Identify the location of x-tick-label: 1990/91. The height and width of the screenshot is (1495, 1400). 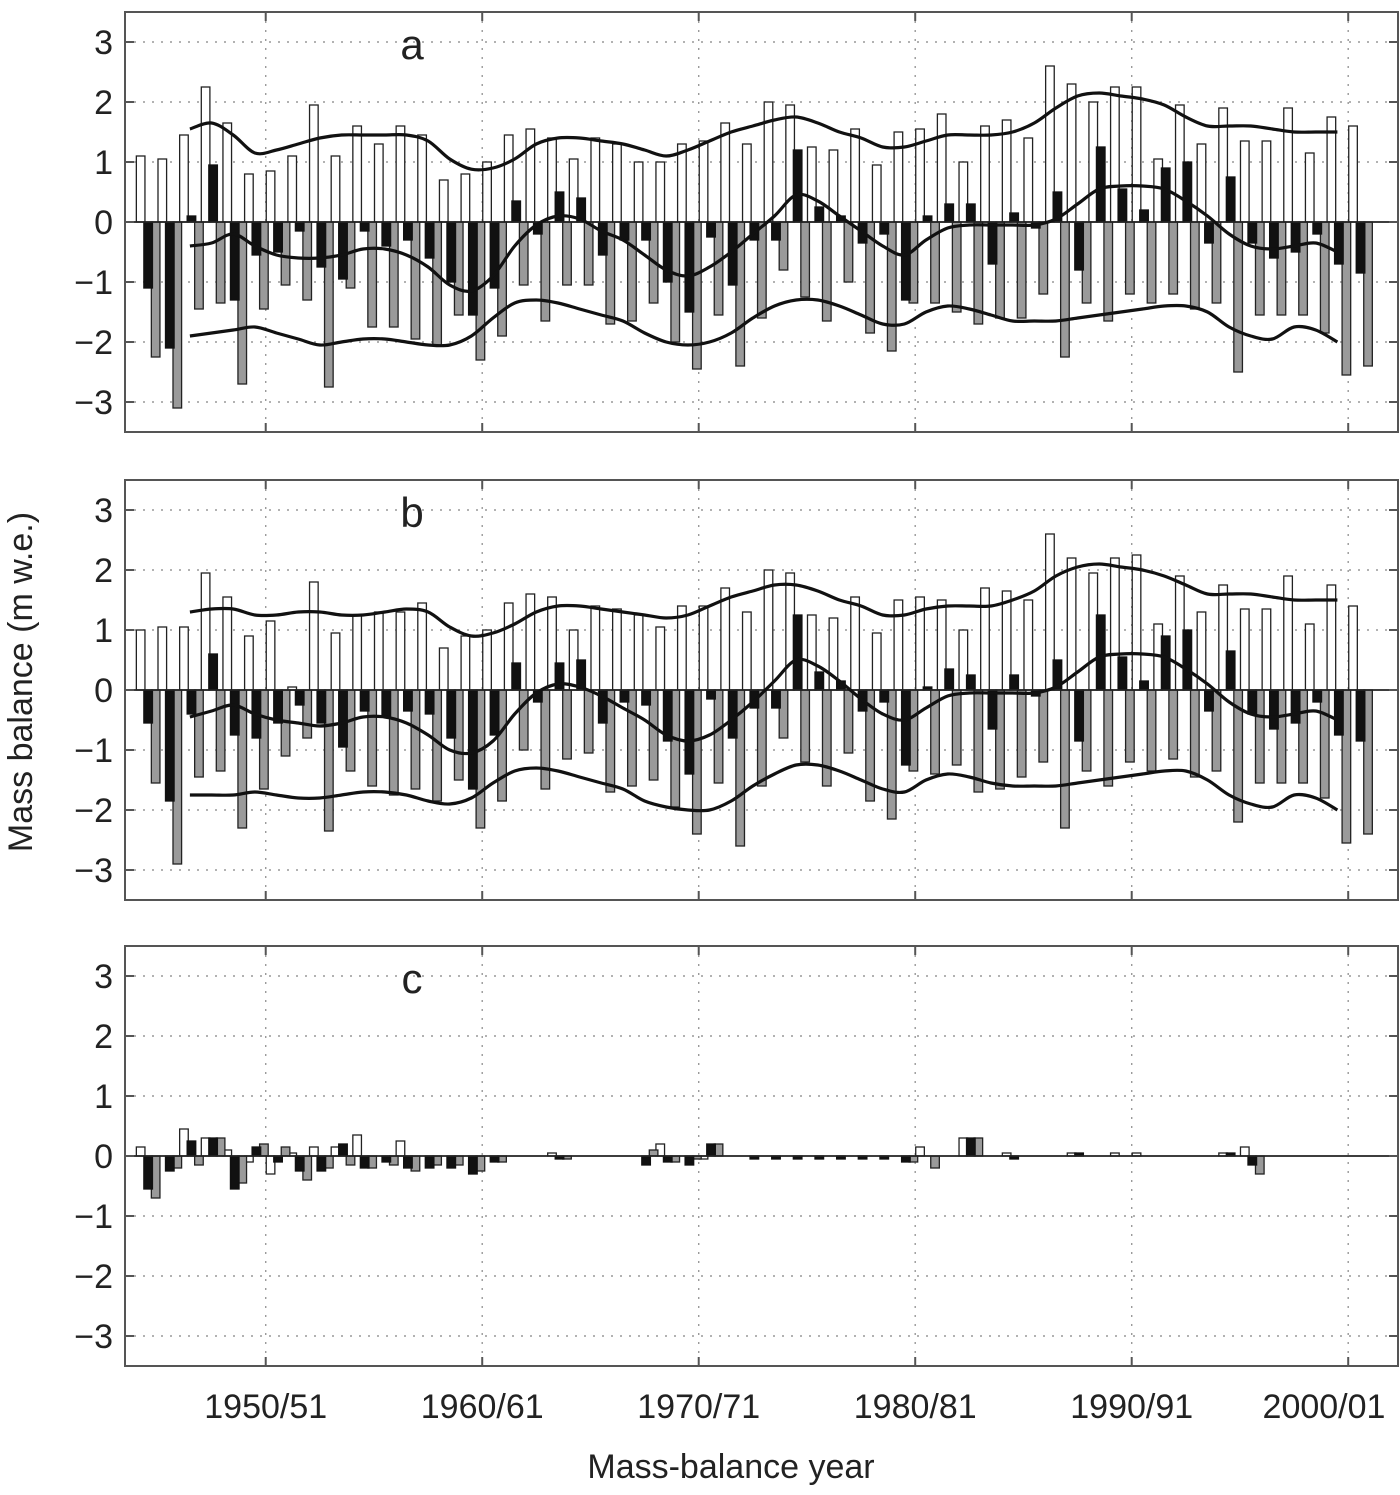
(1131, 1407).